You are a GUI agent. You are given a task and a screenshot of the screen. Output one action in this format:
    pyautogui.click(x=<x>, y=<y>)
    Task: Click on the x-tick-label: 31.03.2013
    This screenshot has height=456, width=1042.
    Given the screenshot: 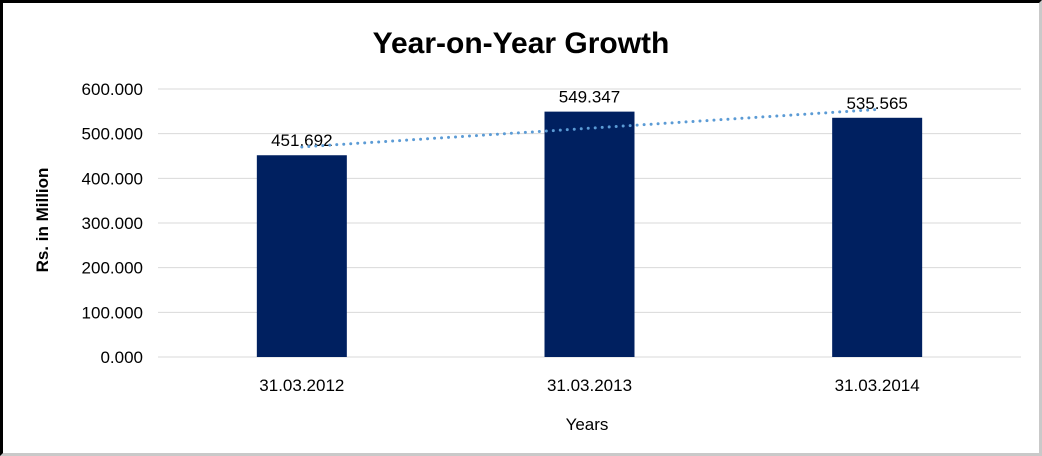 What is the action you would take?
    pyautogui.click(x=589, y=385)
    